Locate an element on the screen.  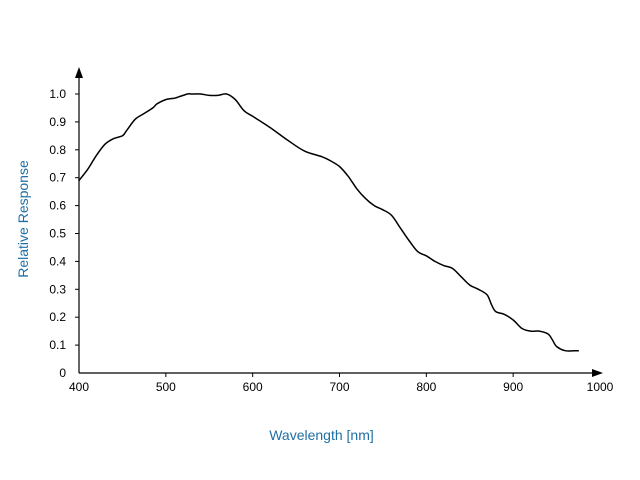
x-tick-label: 400 is located at coordinates (79, 387).